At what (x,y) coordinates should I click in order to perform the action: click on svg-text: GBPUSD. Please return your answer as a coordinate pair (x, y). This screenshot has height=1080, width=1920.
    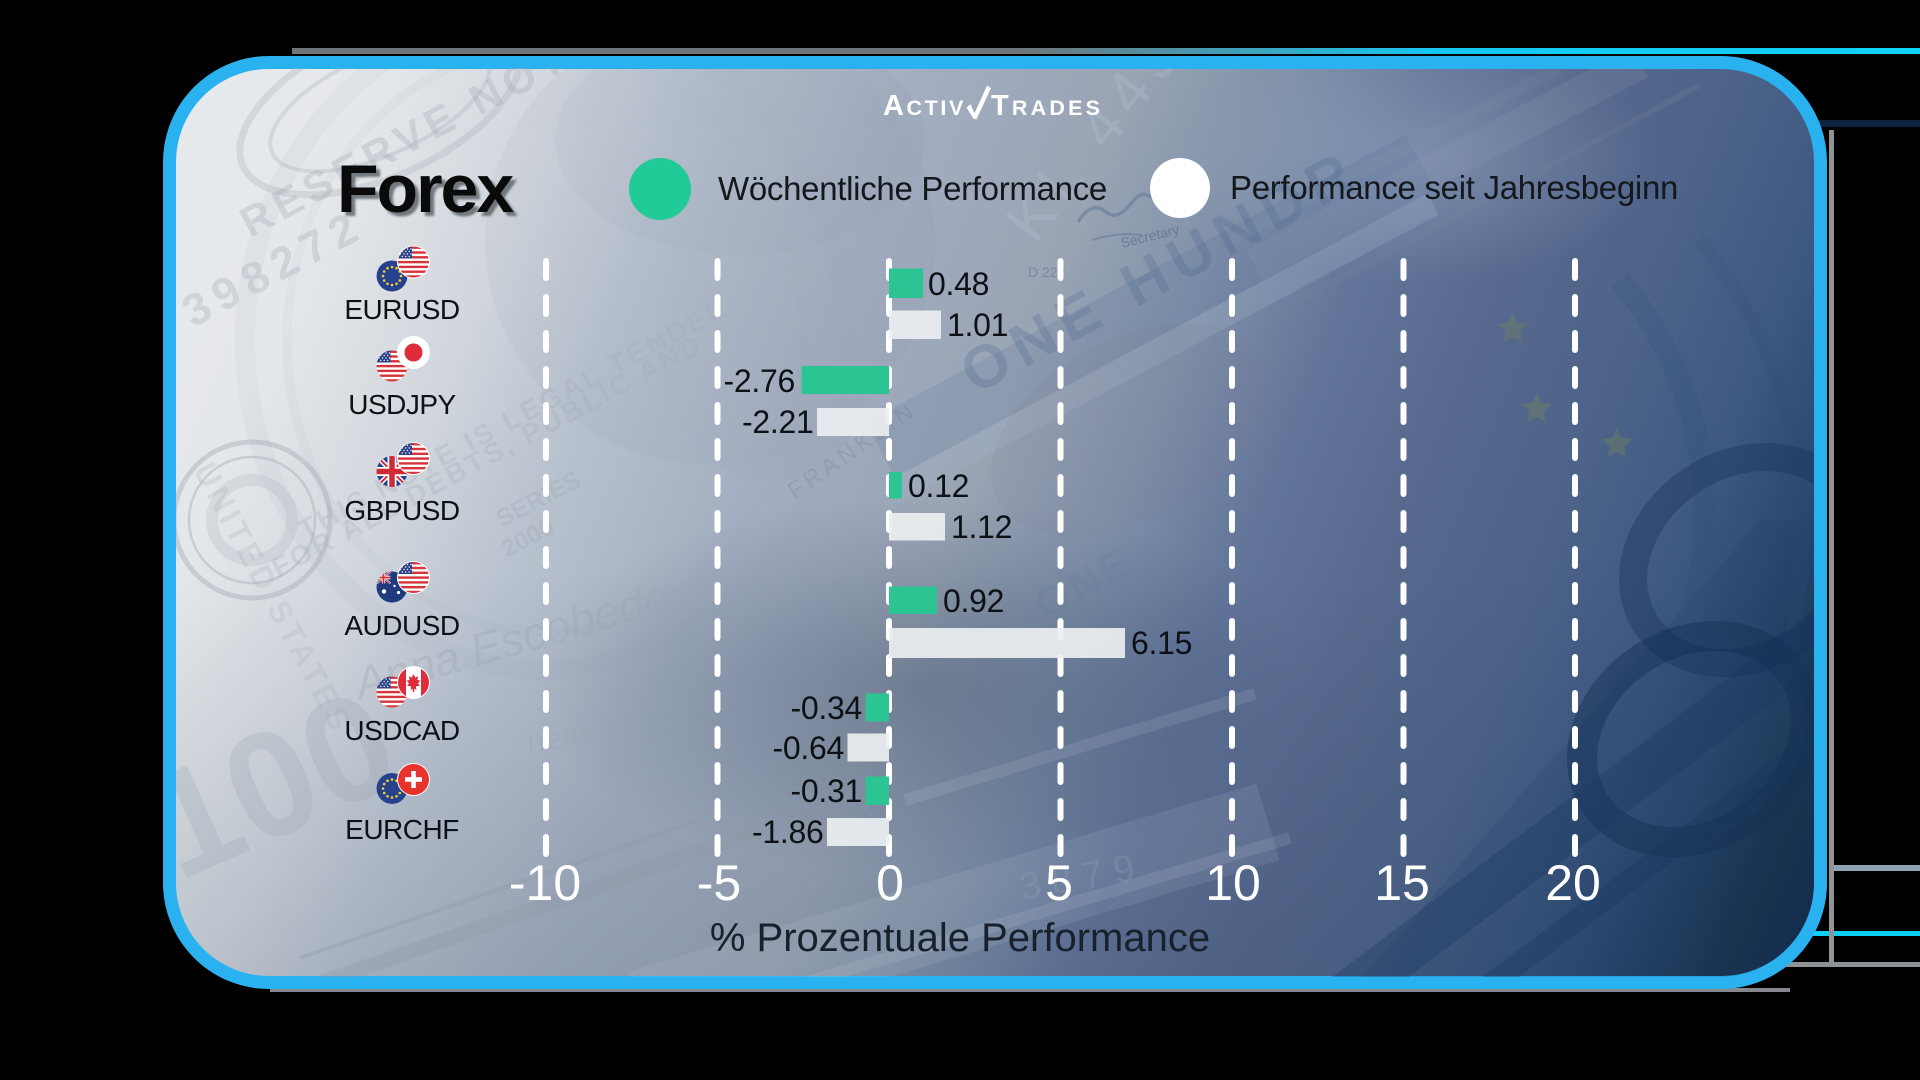
    Looking at the image, I should click on (401, 510).